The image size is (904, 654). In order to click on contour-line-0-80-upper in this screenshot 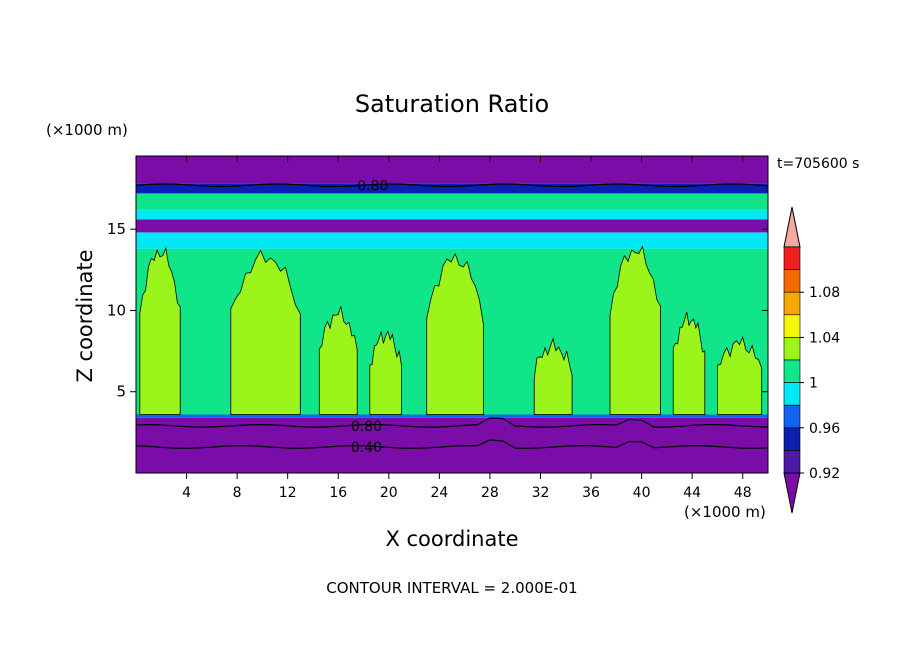, I will do `click(452, 185)`.